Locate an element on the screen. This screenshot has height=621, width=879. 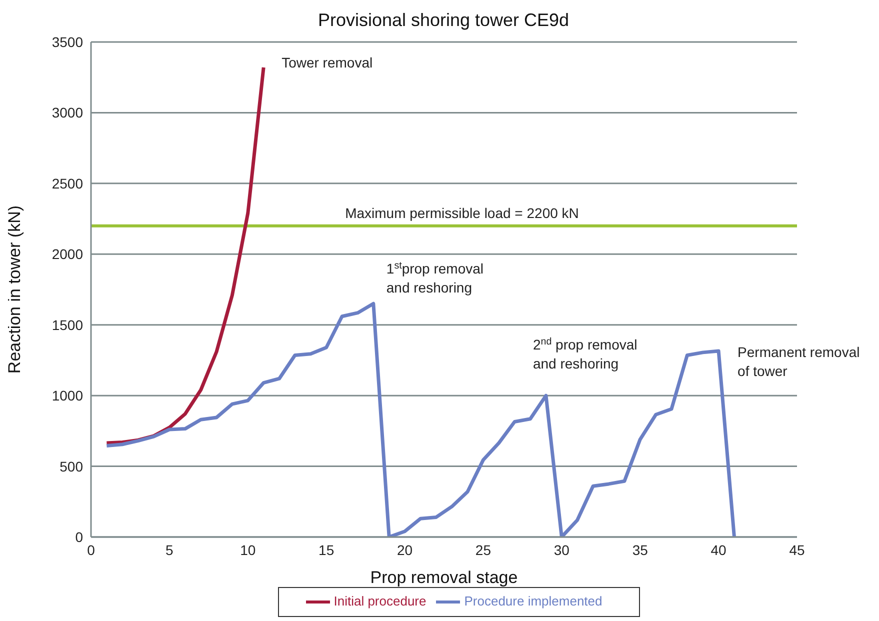
x-tick-label: 0 is located at coordinates (91, 550).